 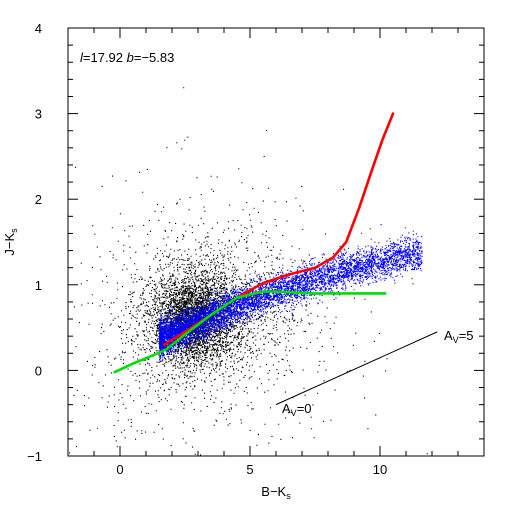 I want to click on galactic-coordinates-annotation: l=17.92 b=−5.83, so click(x=127, y=57).